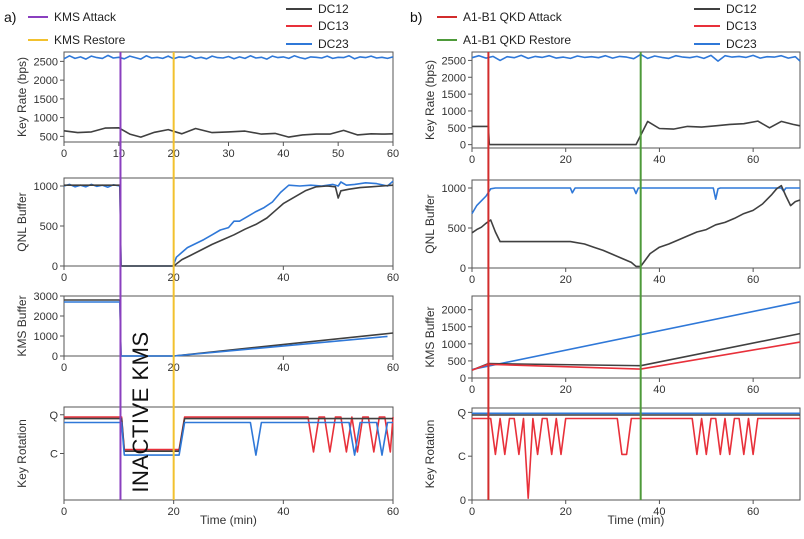  I want to click on subplot-a-3: 02040600100020003000KMS Buffer, so click(207, 332).